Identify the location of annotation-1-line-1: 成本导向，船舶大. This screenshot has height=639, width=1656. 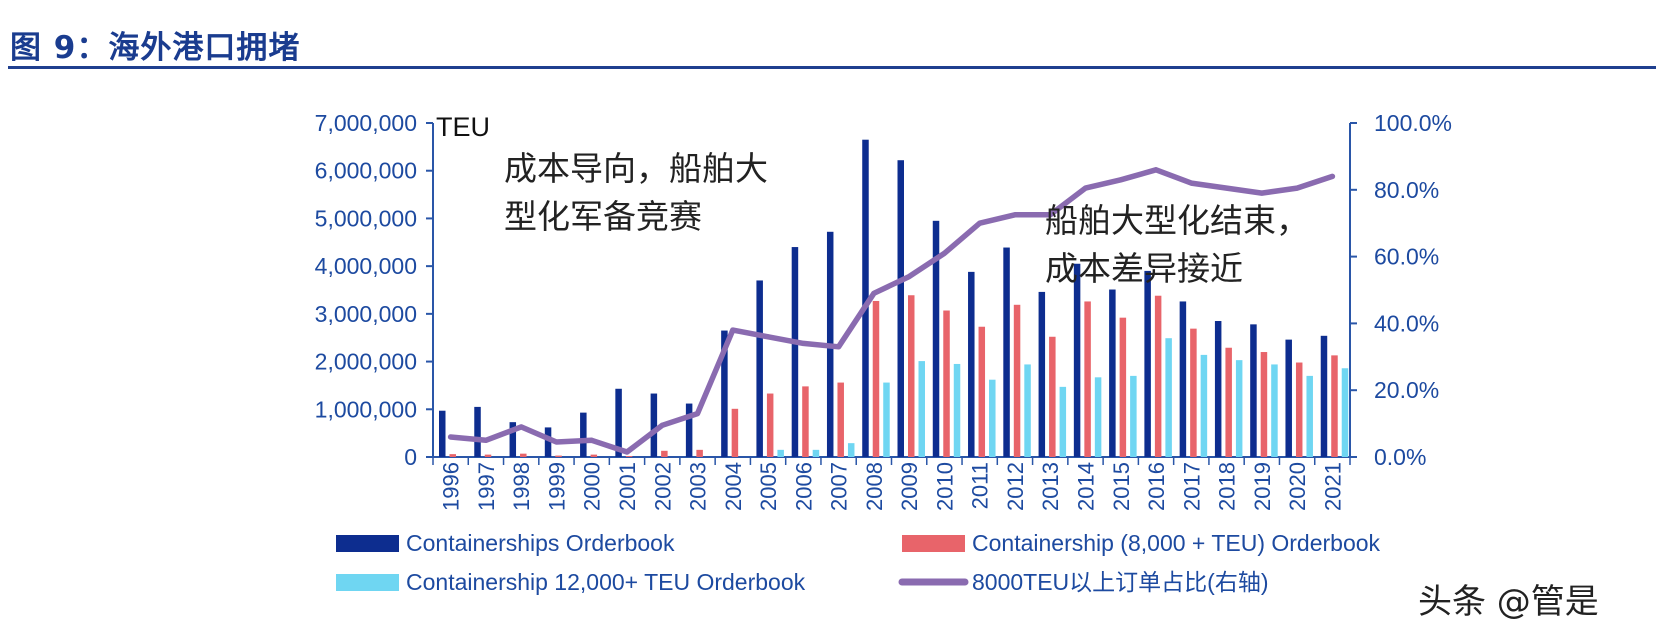
(636, 168).